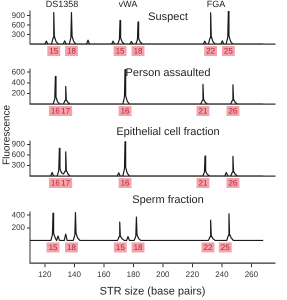 The height and width of the screenshot is (300, 287). I want to click on text: FGA, so click(216, 4).